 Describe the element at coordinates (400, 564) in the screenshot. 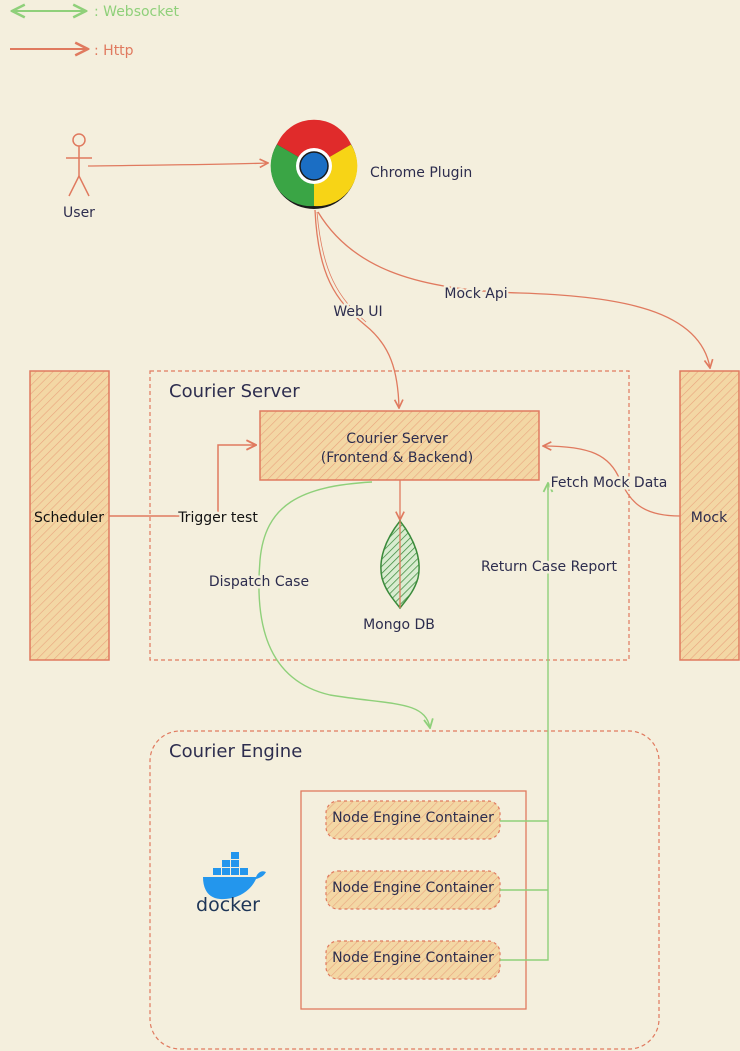

I see `mongodb-icon` at that location.